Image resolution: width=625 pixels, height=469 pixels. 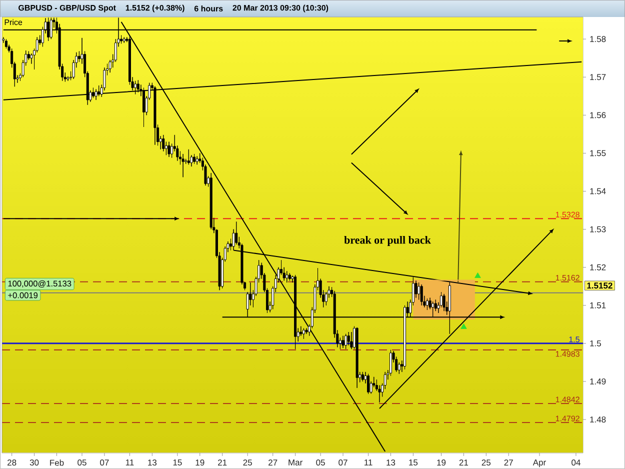 What do you see at coordinates (295, 463) in the screenshot?
I see `x-tick-label: Mar` at bounding box center [295, 463].